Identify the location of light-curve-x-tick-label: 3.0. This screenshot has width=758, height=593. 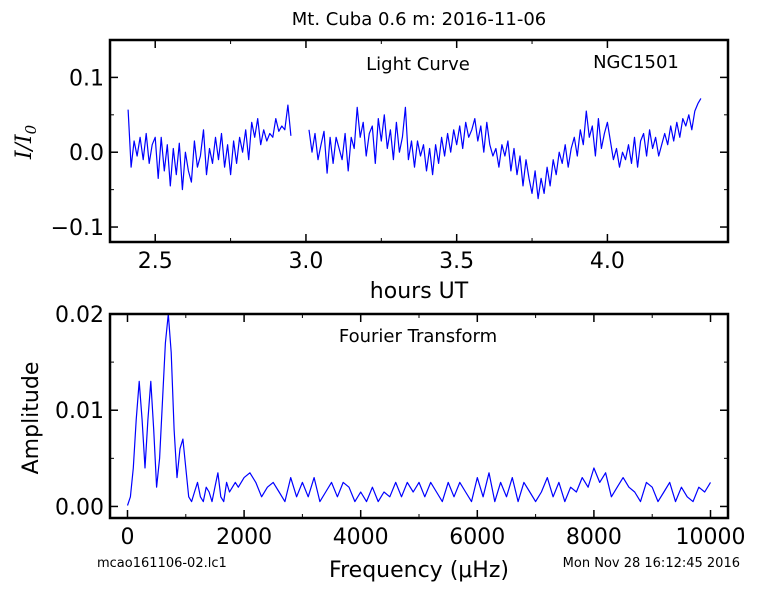
(305, 261).